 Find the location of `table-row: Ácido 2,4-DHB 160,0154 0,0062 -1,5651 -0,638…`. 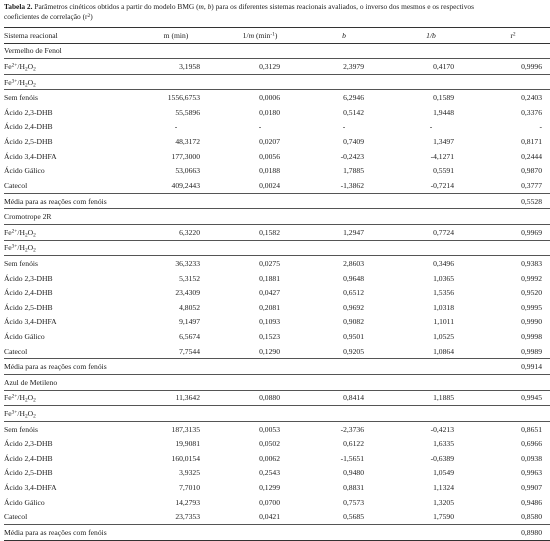

table-row: Ácido 2,4-DHB 160,0154 0,0062 -1,5651 -0,638… is located at coordinates (277, 458).